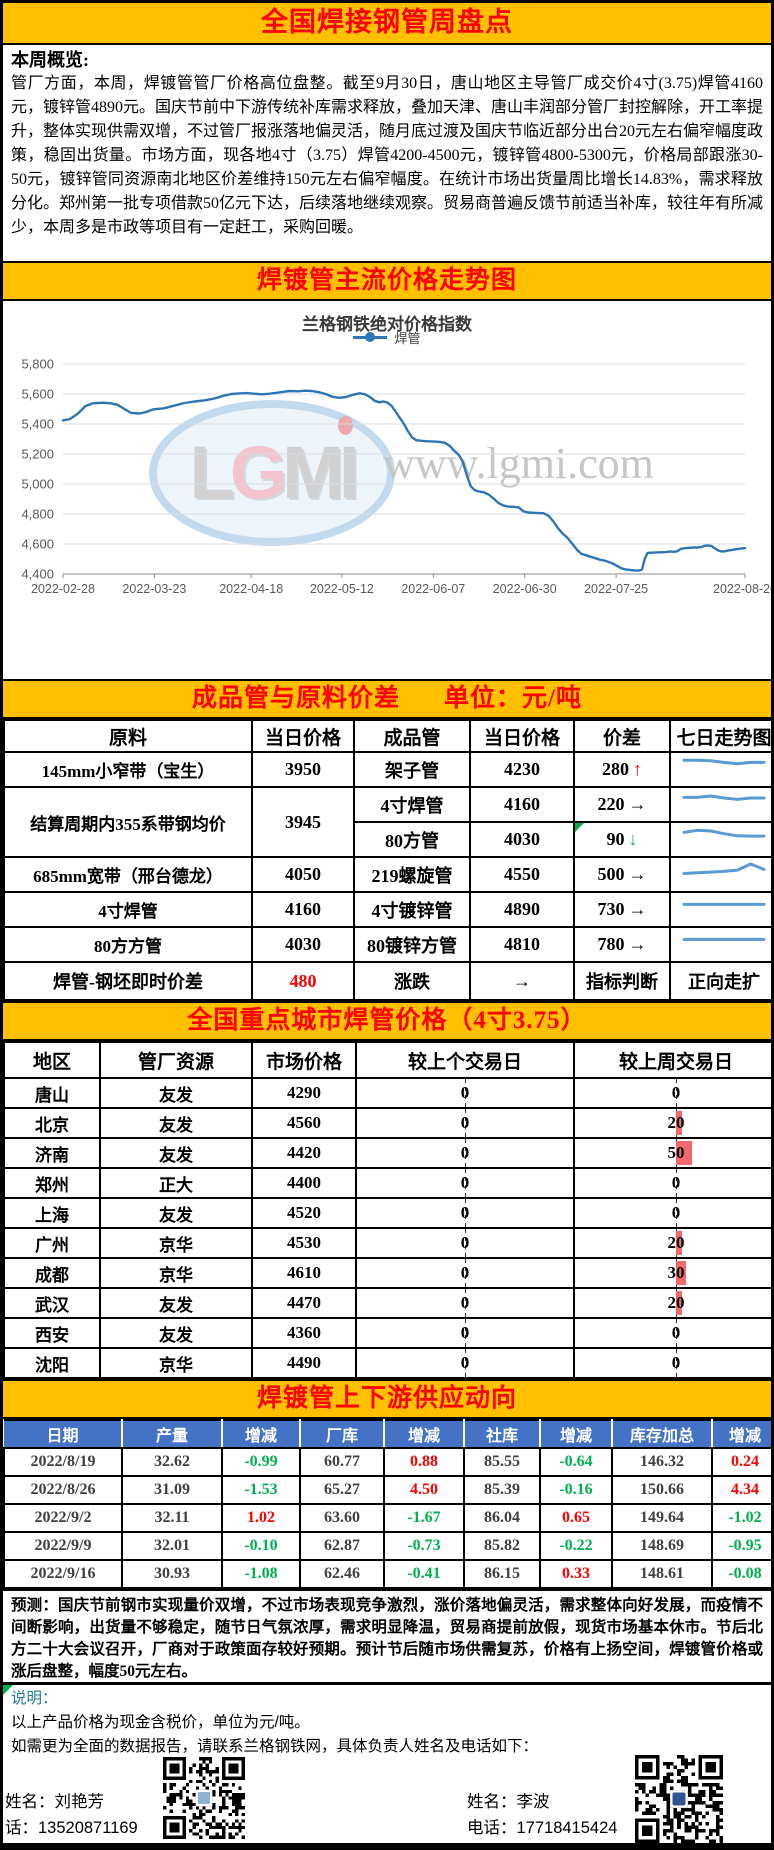  Describe the element at coordinates (303, 769) in the screenshot. I see `cell-material-price: 3950` at that location.